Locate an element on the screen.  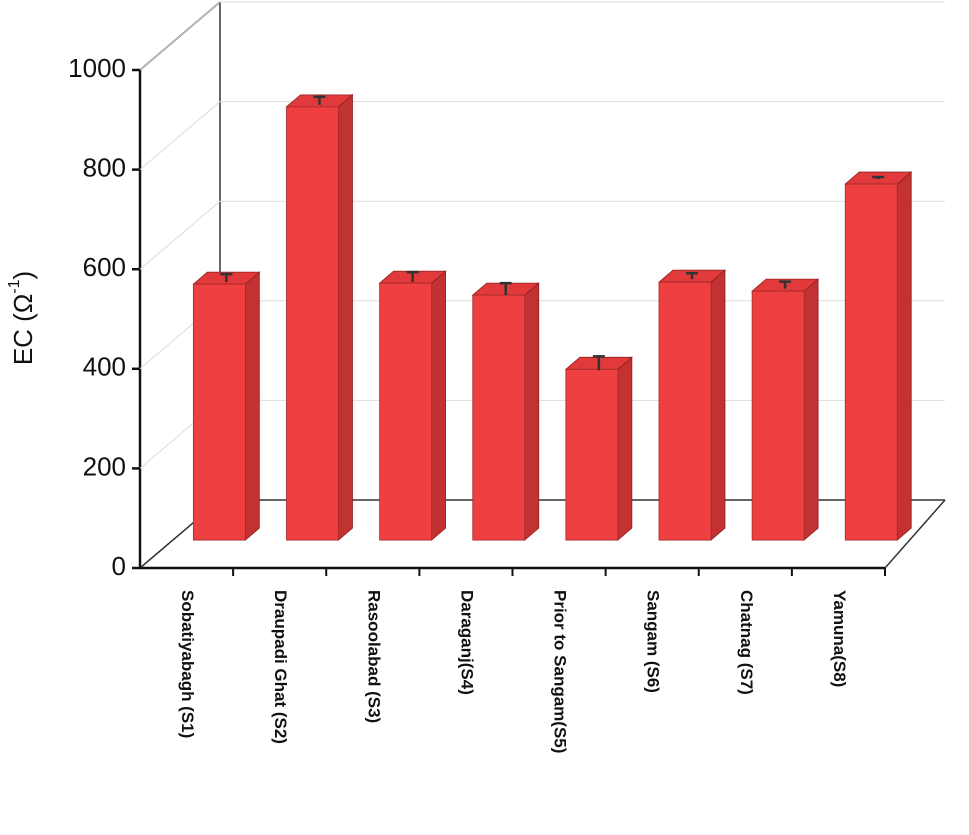
y-label-sup: -1 is located at coordinates (14, 286).